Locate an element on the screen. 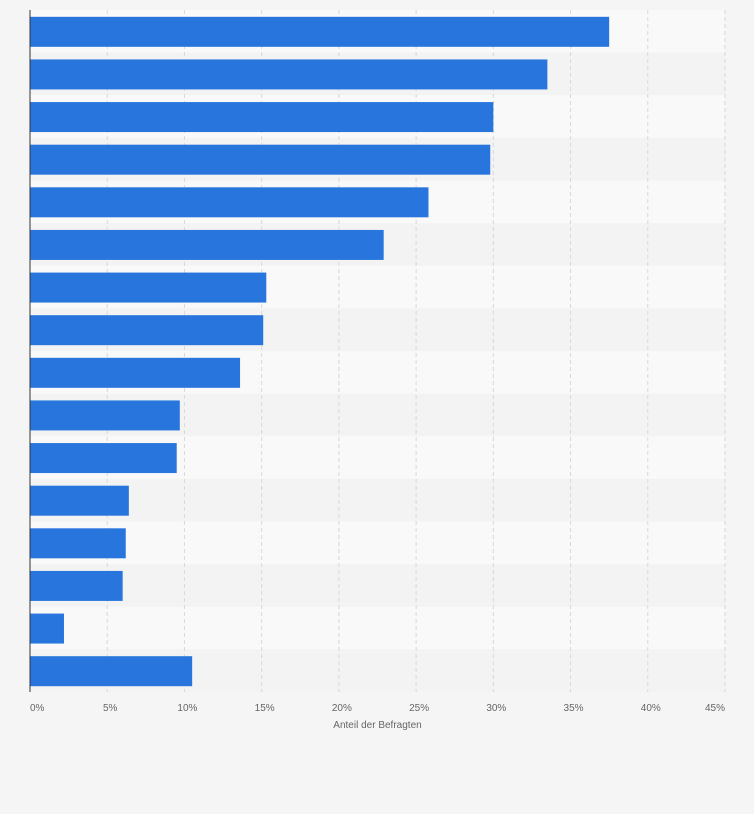 This screenshot has height=814, width=754. x-tick-label: 45% is located at coordinates (715, 708).